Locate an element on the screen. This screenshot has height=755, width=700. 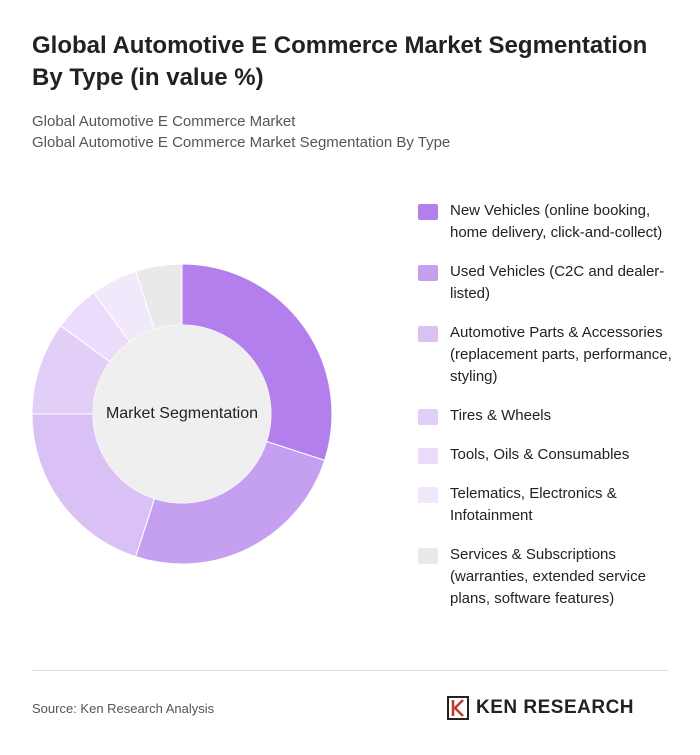
donut-segment is located at coordinates (230, 502).